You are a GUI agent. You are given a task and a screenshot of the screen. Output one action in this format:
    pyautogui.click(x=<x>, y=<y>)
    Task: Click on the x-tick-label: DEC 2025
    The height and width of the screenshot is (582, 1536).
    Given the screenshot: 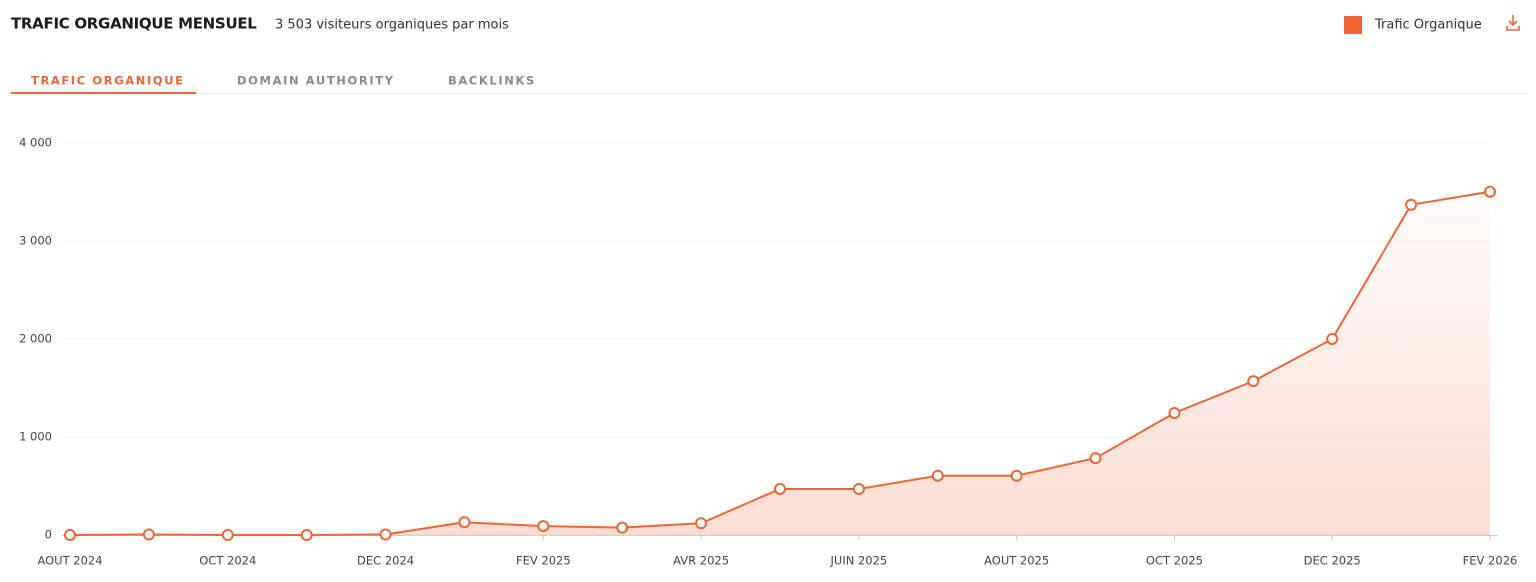 What is the action you would take?
    pyautogui.click(x=1332, y=561)
    